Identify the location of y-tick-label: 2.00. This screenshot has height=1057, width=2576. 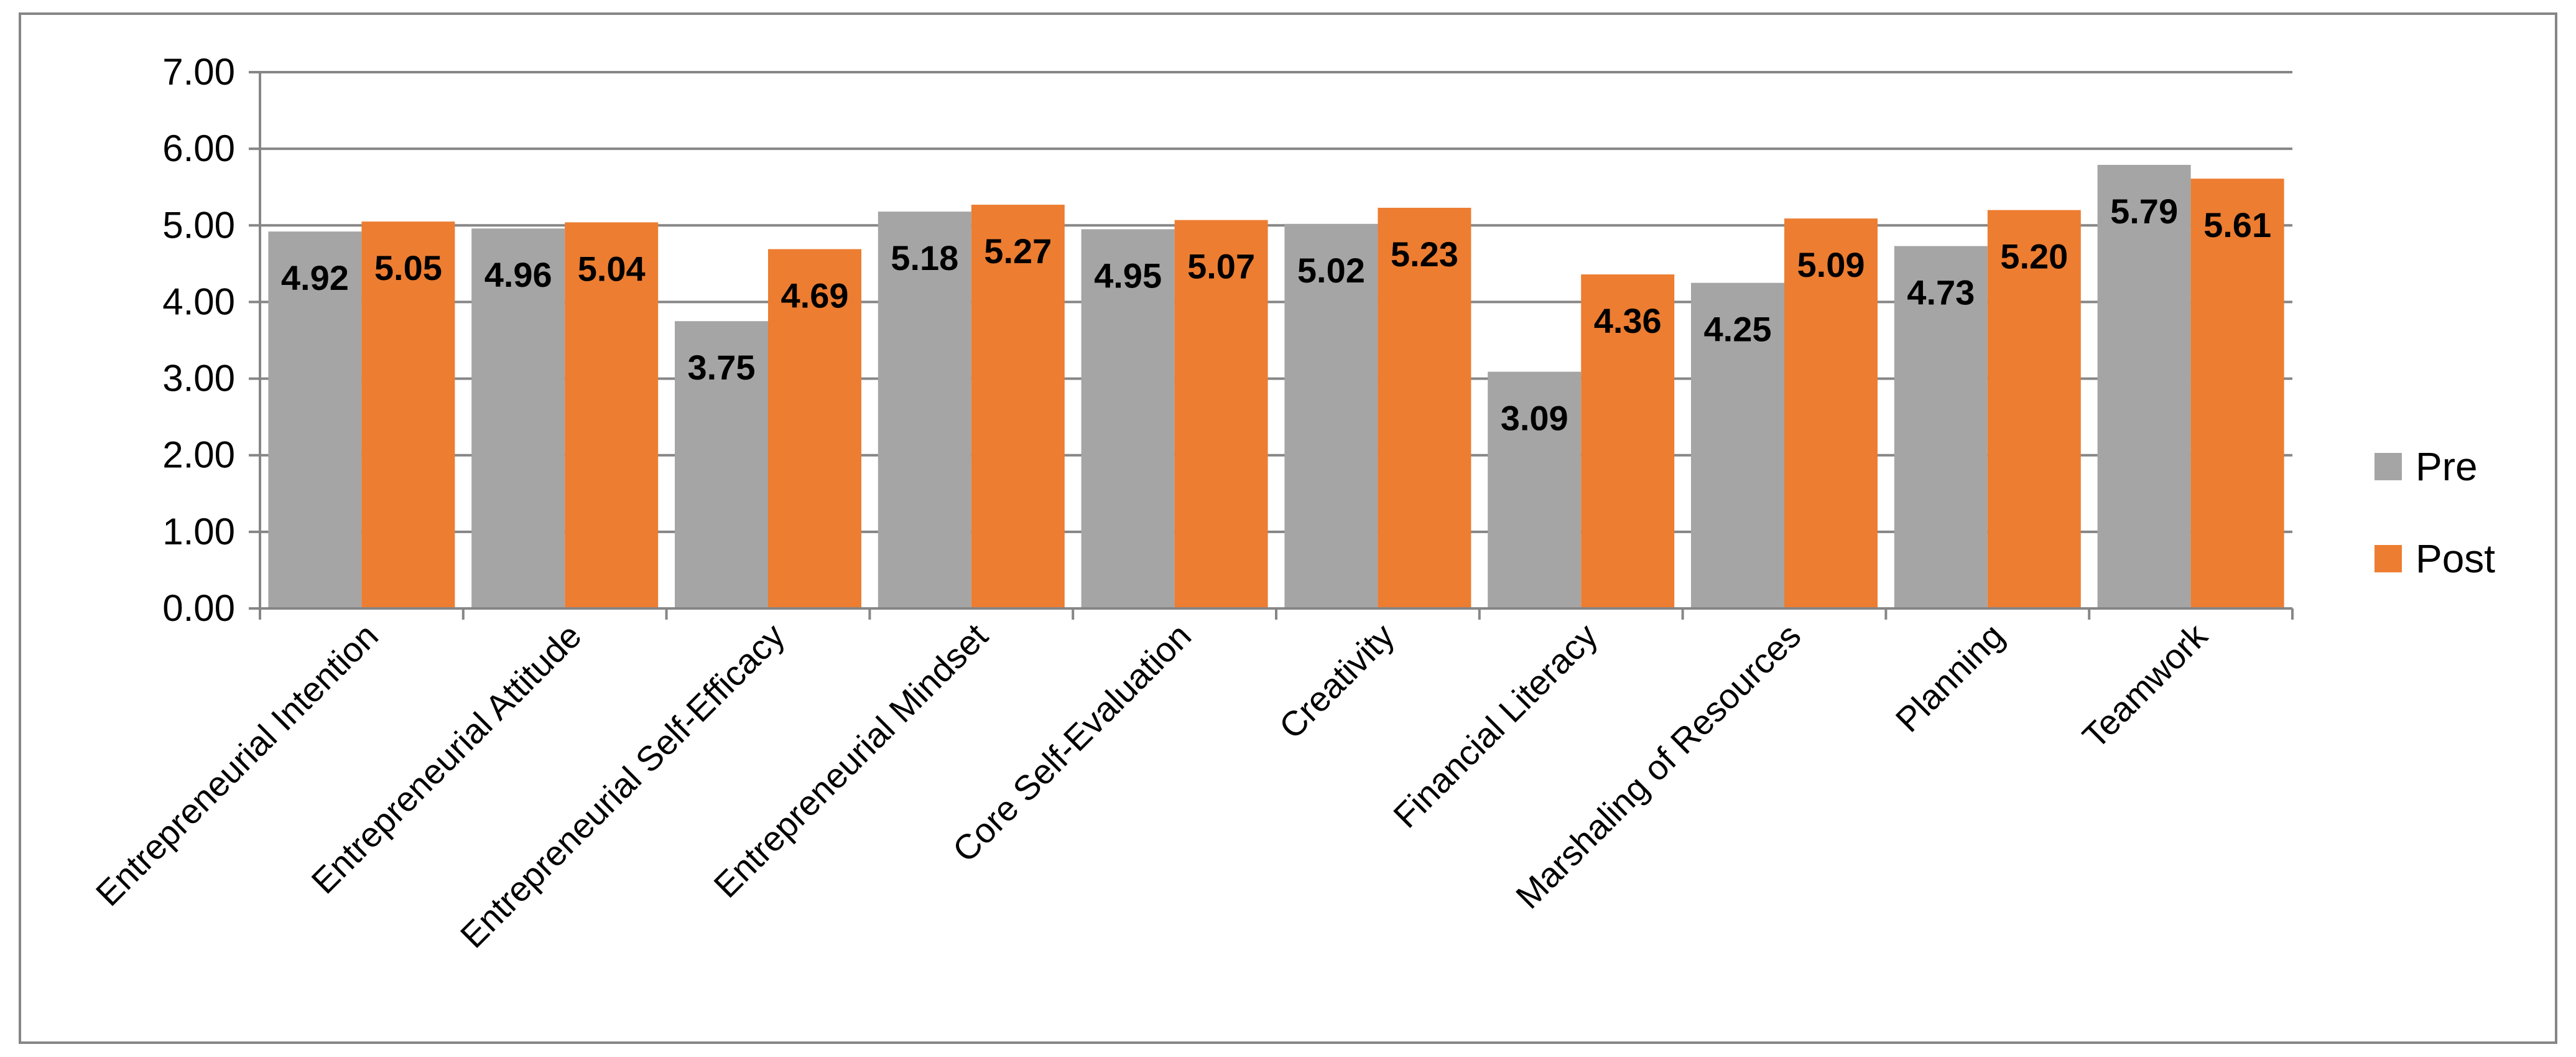
(198, 455).